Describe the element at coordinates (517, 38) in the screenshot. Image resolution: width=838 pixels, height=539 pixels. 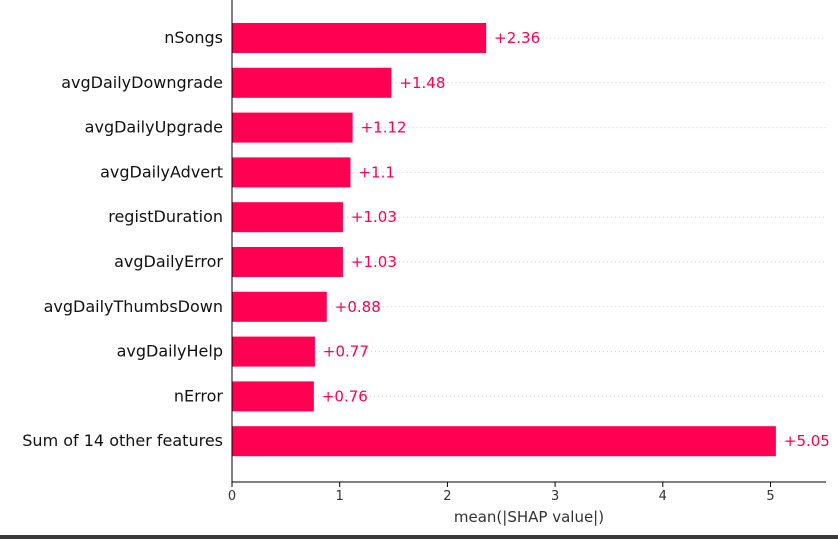
I see `value-label: +2.36` at that location.